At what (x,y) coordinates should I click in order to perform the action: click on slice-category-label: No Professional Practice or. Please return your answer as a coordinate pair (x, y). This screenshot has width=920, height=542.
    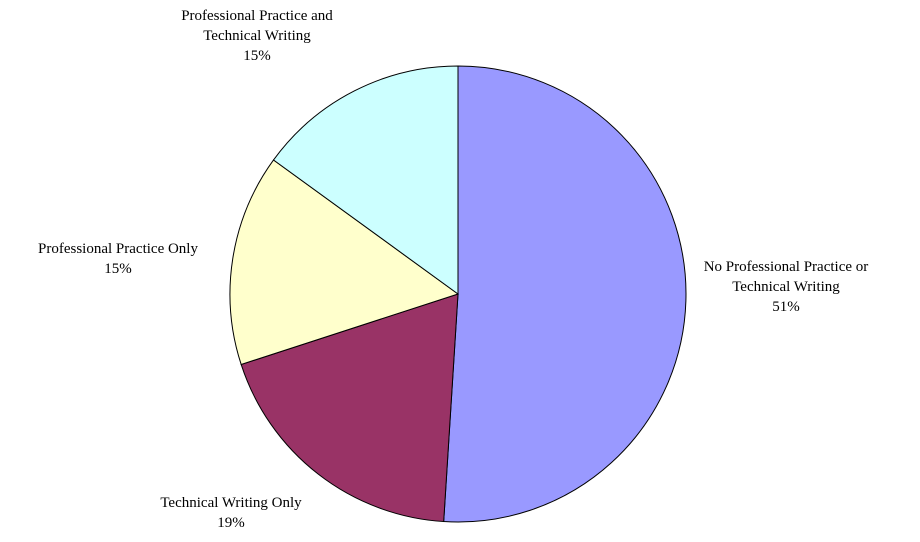
    Looking at the image, I should click on (786, 267).